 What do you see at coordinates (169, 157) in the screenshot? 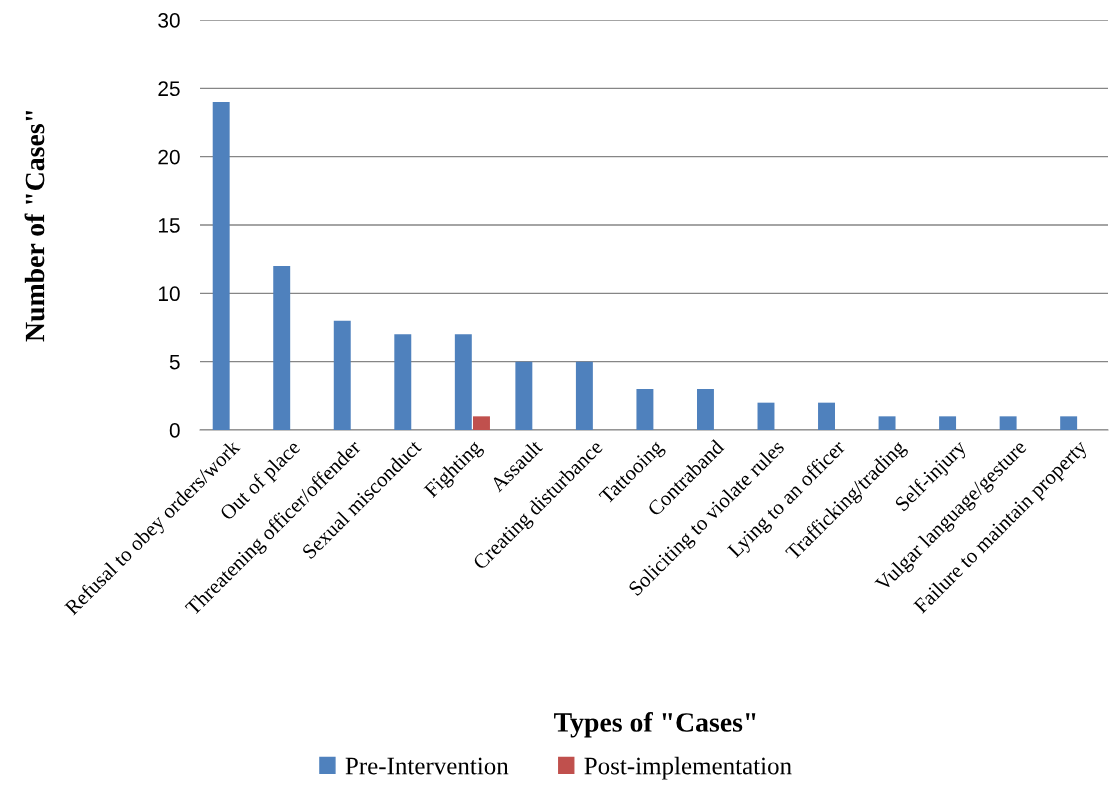
I see `y-tick-label: 20` at bounding box center [169, 157].